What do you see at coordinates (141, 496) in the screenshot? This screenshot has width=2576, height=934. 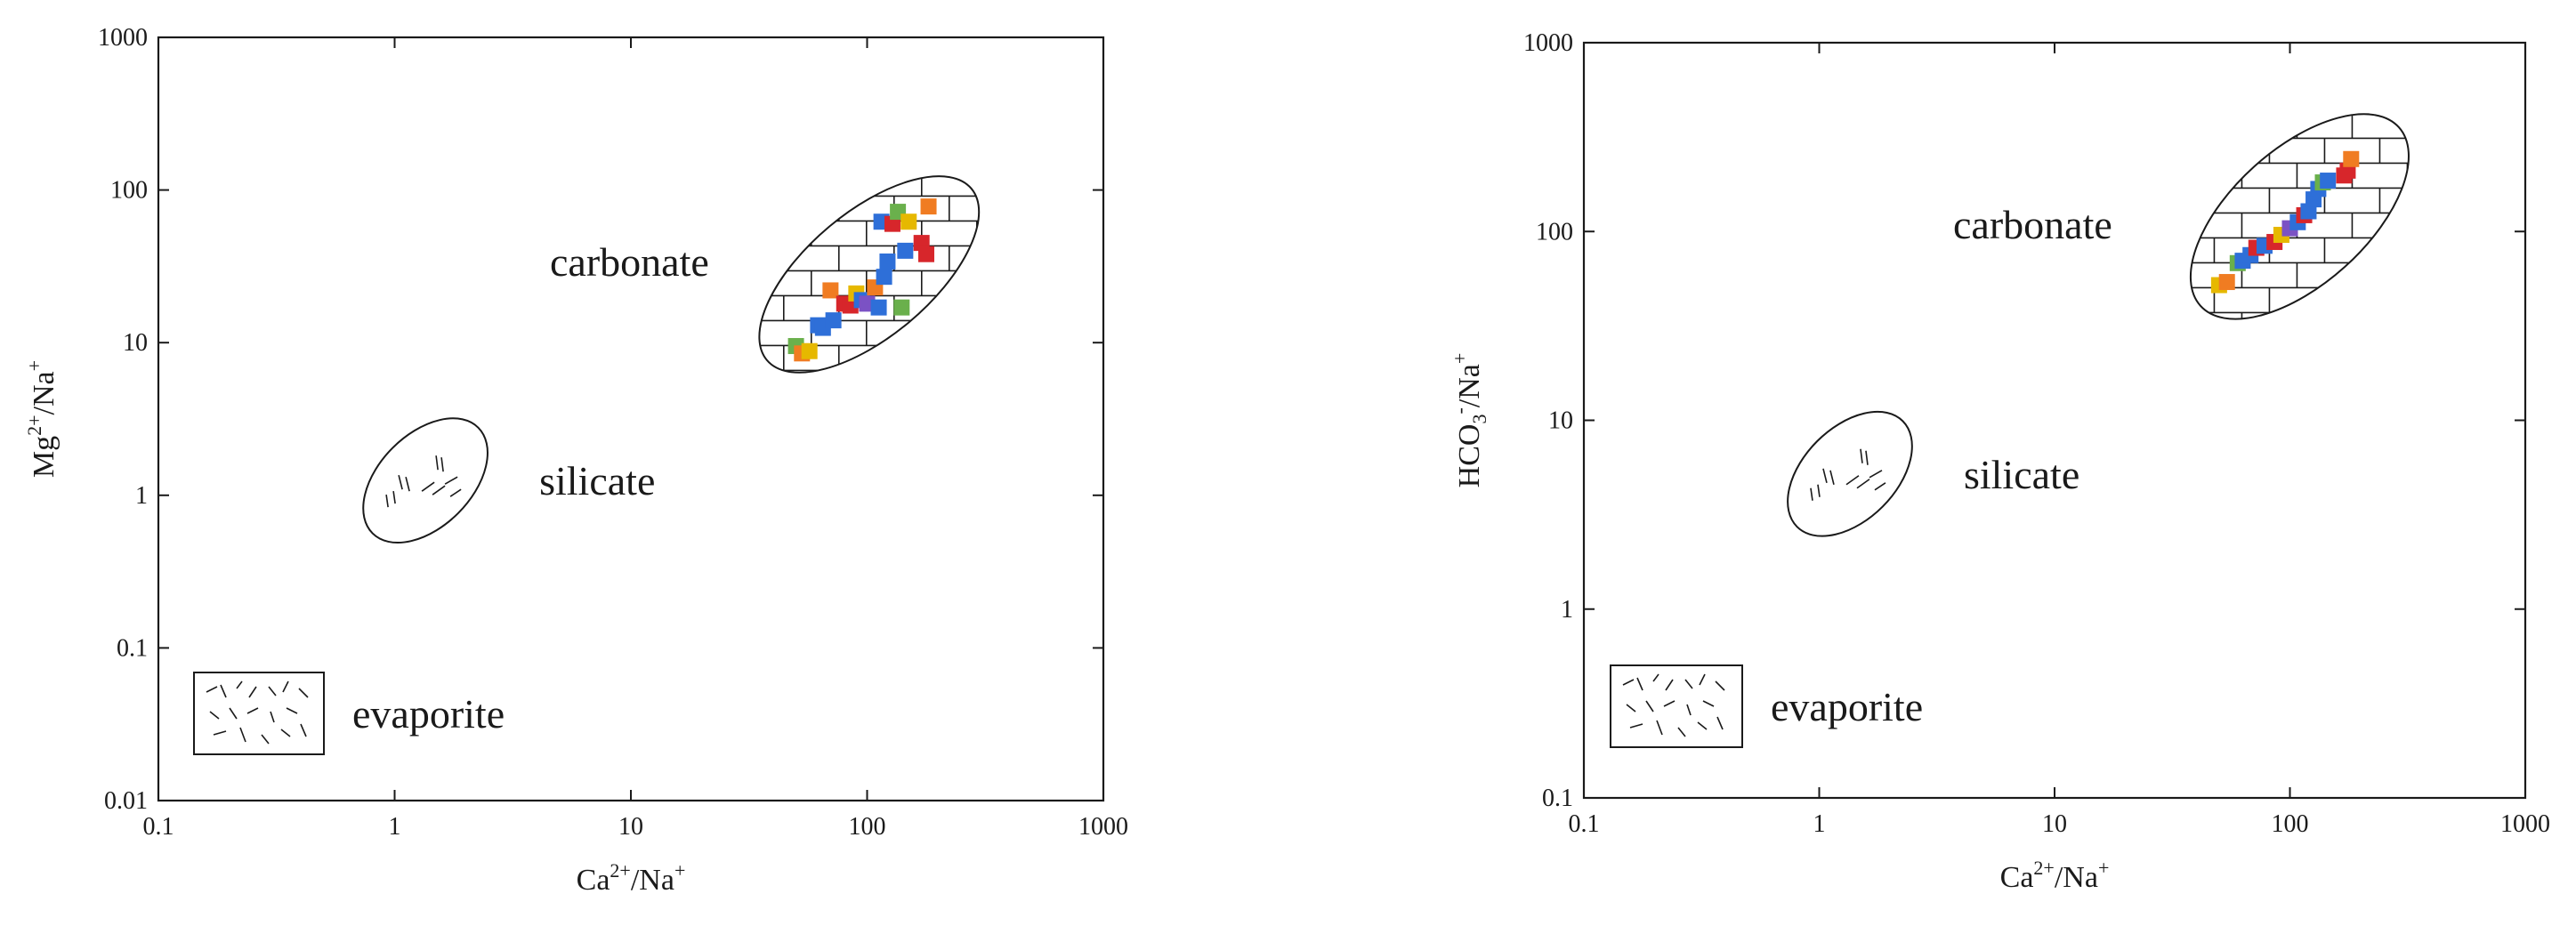 I see `y-tick-label: 1` at bounding box center [141, 496].